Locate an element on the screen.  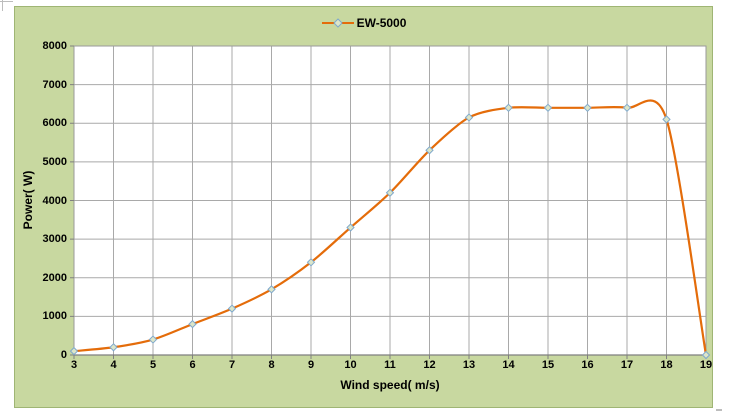
x-tick-label: 6 is located at coordinates (192, 365).